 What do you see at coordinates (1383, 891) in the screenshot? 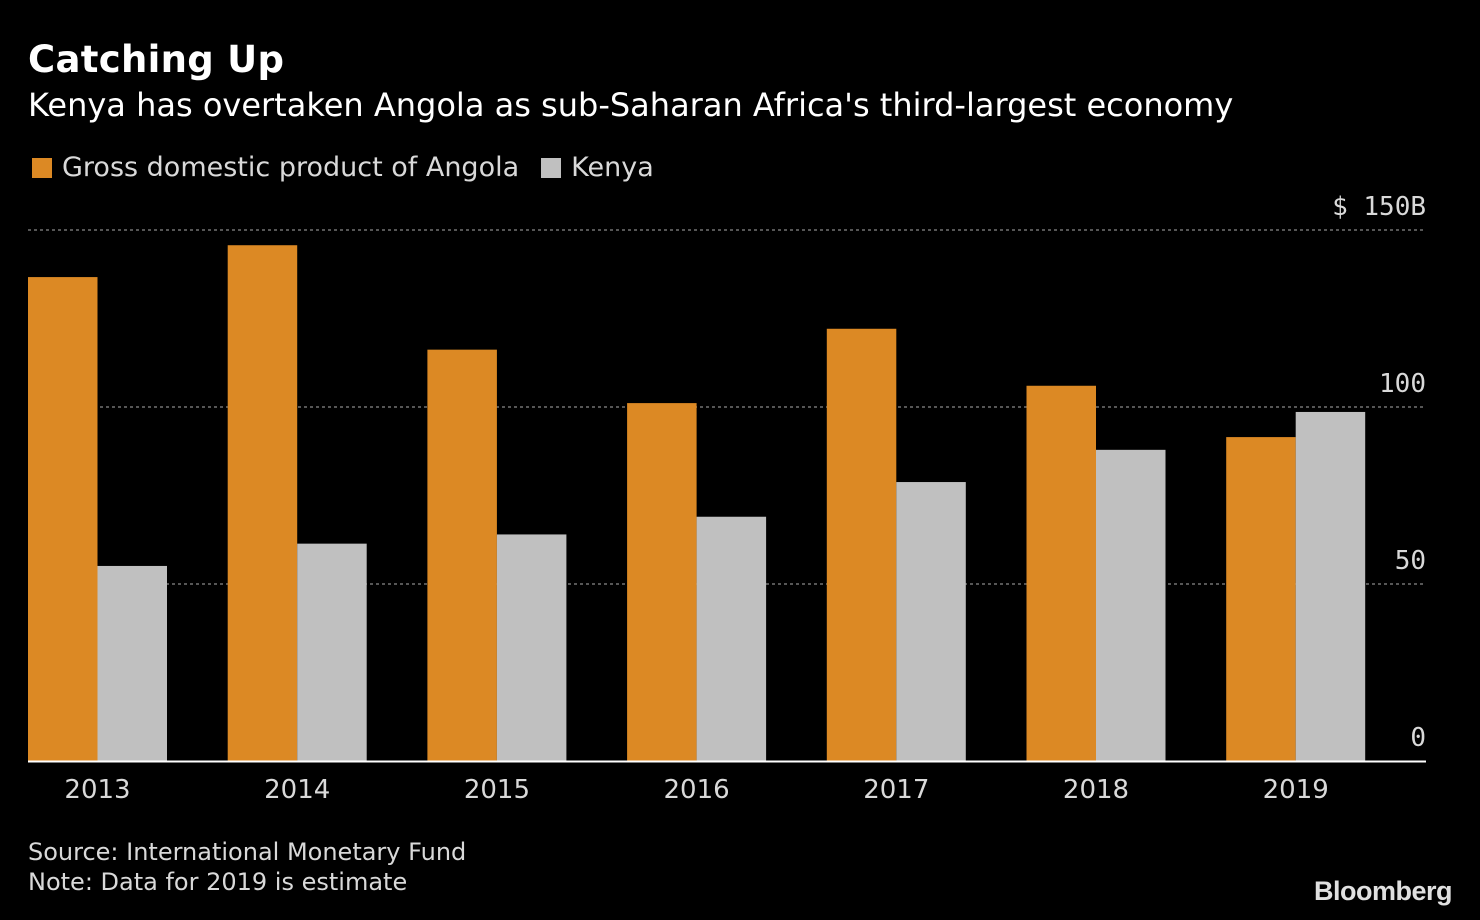
I see `bloomberg-logo: Bloomberg` at bounding box center [1383, 891].